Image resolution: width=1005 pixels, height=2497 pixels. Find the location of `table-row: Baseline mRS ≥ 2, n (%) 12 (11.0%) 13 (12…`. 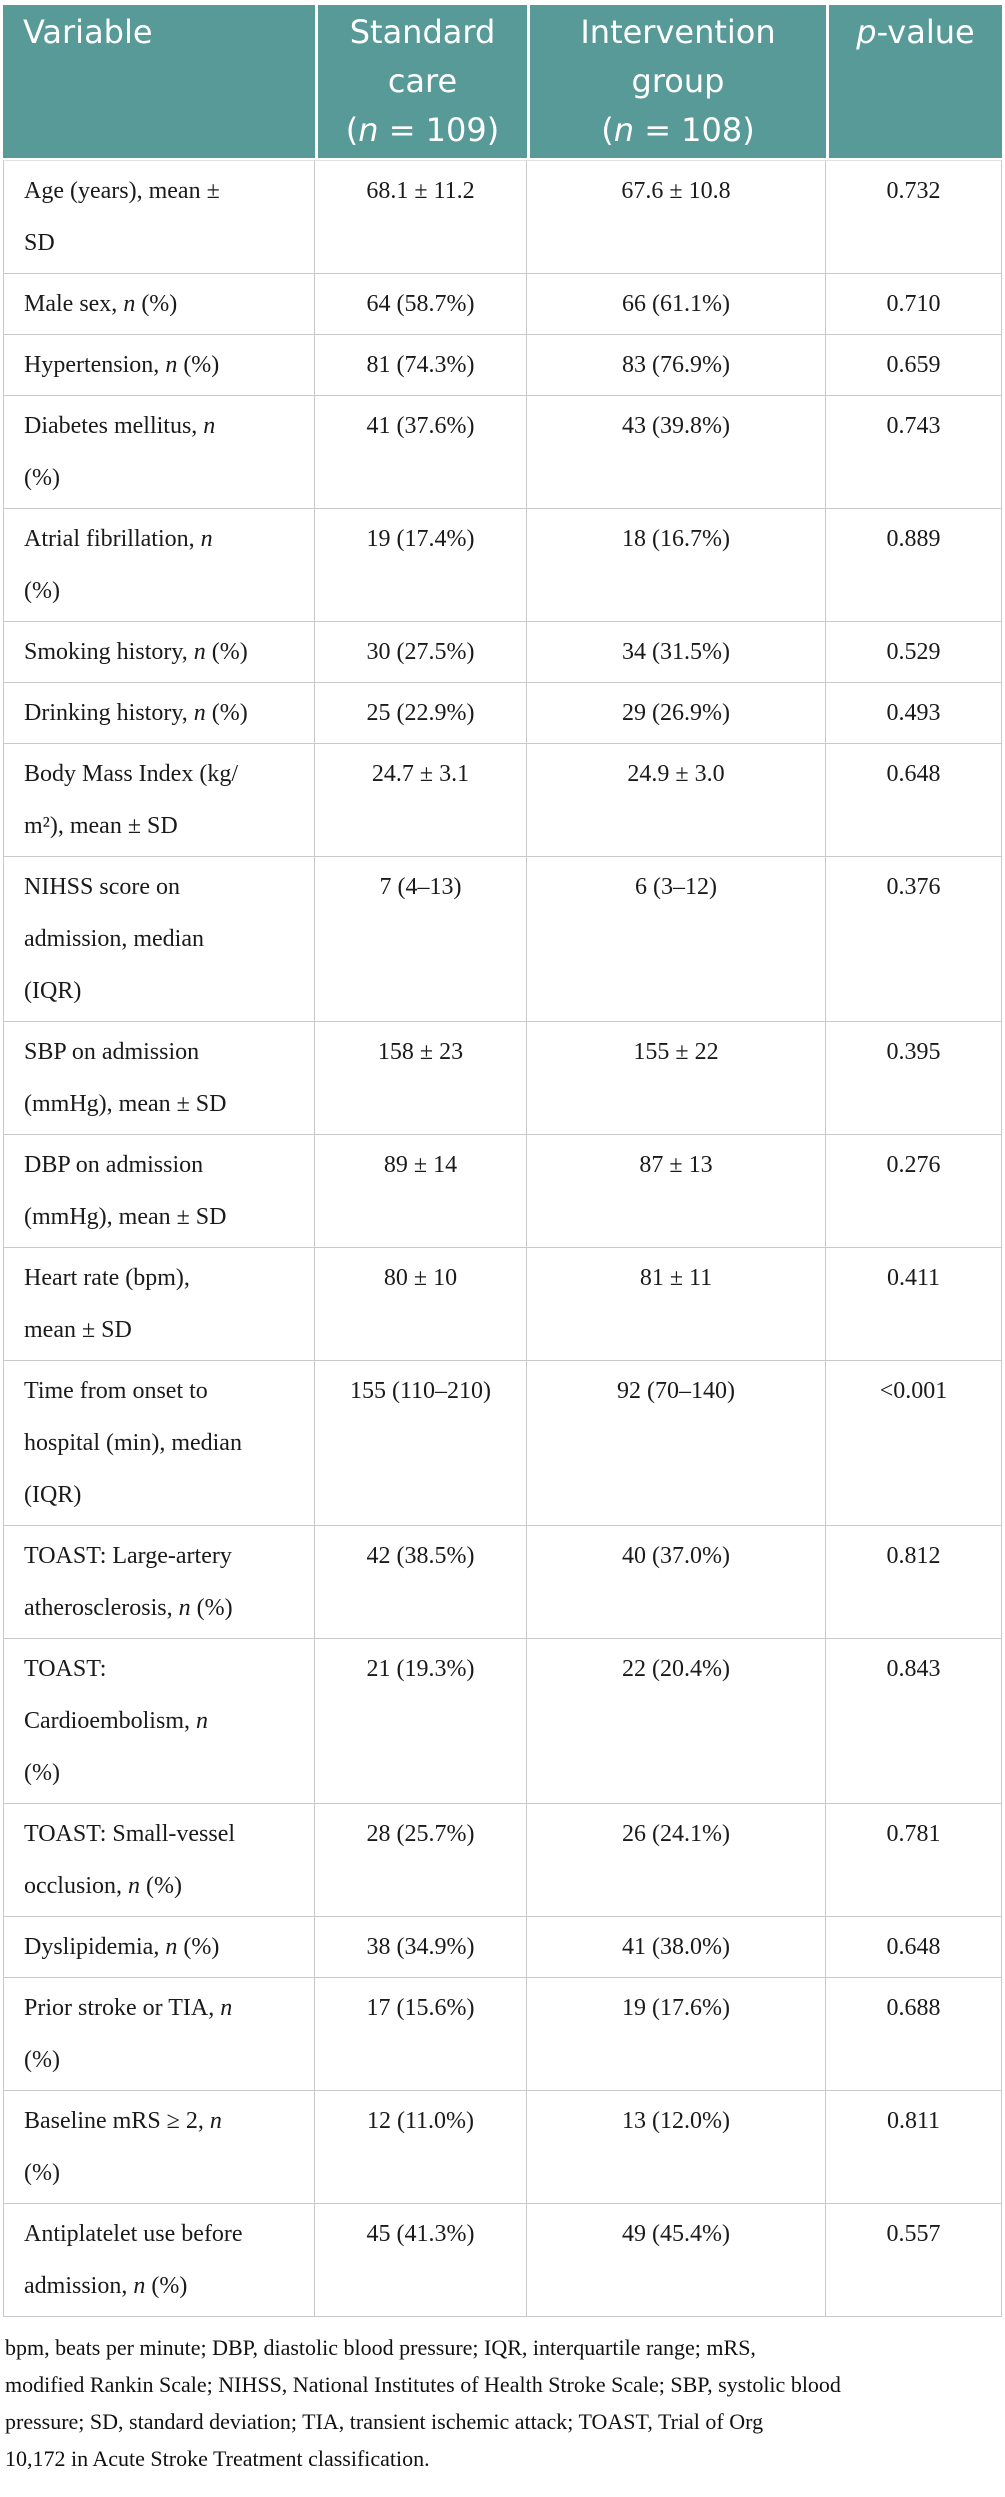

table-row: Baseline mRS ≥ 2, n (%) 12 (11.0%) 13 (12… is located at coordinates (502, 2147).